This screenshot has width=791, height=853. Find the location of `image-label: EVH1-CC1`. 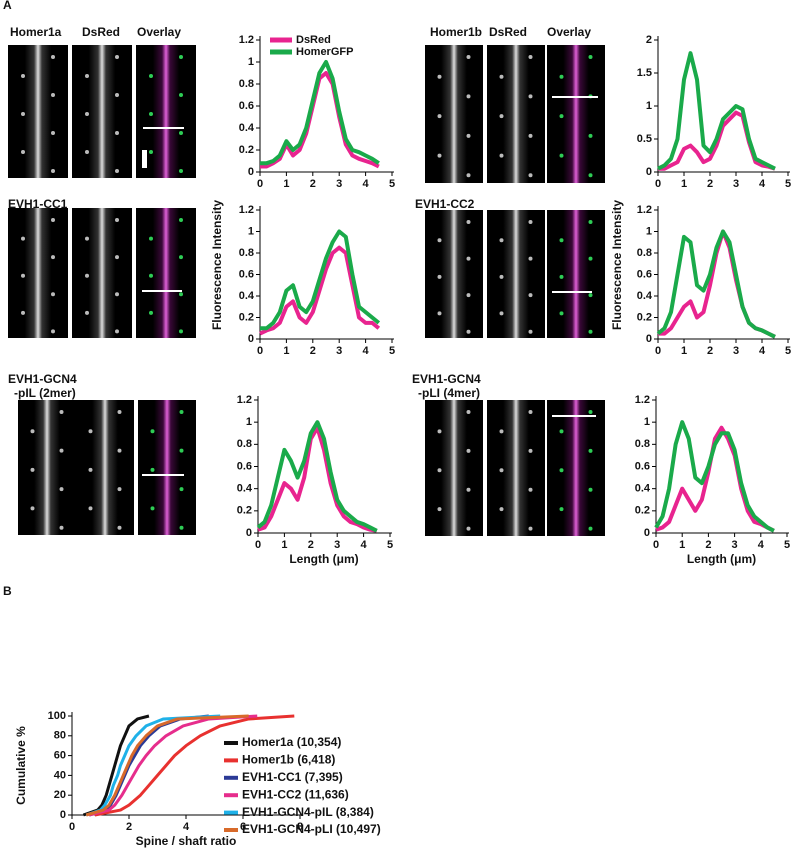

image-label: EVH1-CC1 is located at coordinates (38, 204).